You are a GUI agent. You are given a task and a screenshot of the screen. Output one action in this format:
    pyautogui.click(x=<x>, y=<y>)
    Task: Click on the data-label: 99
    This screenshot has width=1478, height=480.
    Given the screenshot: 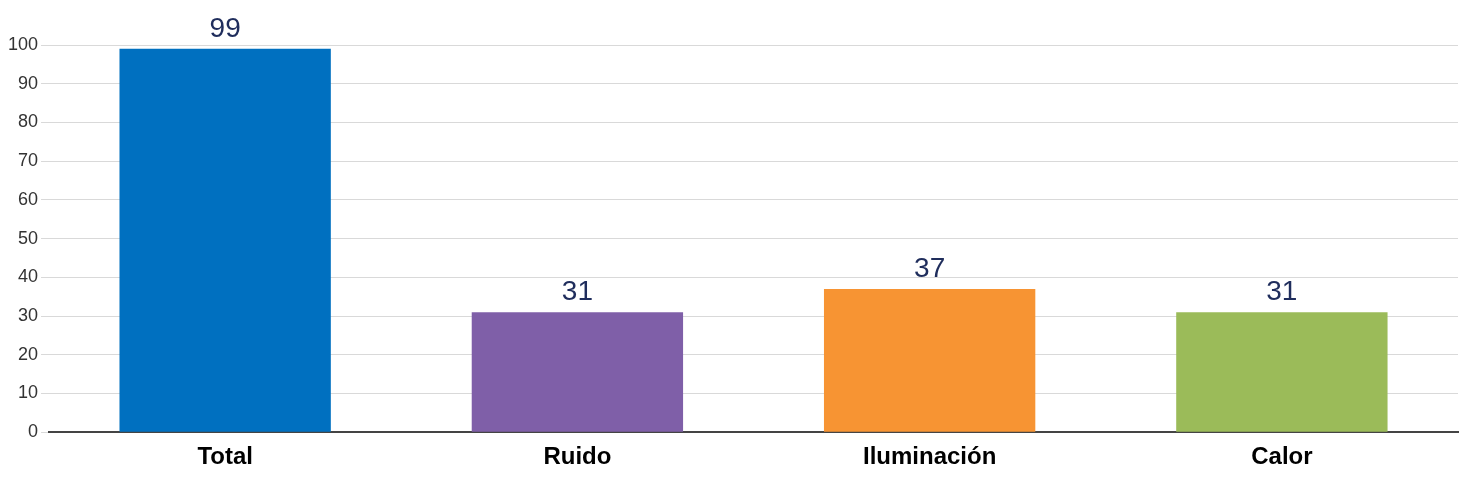 What is the action you would take?
    pyautogui.click(x=225, y=27)
    